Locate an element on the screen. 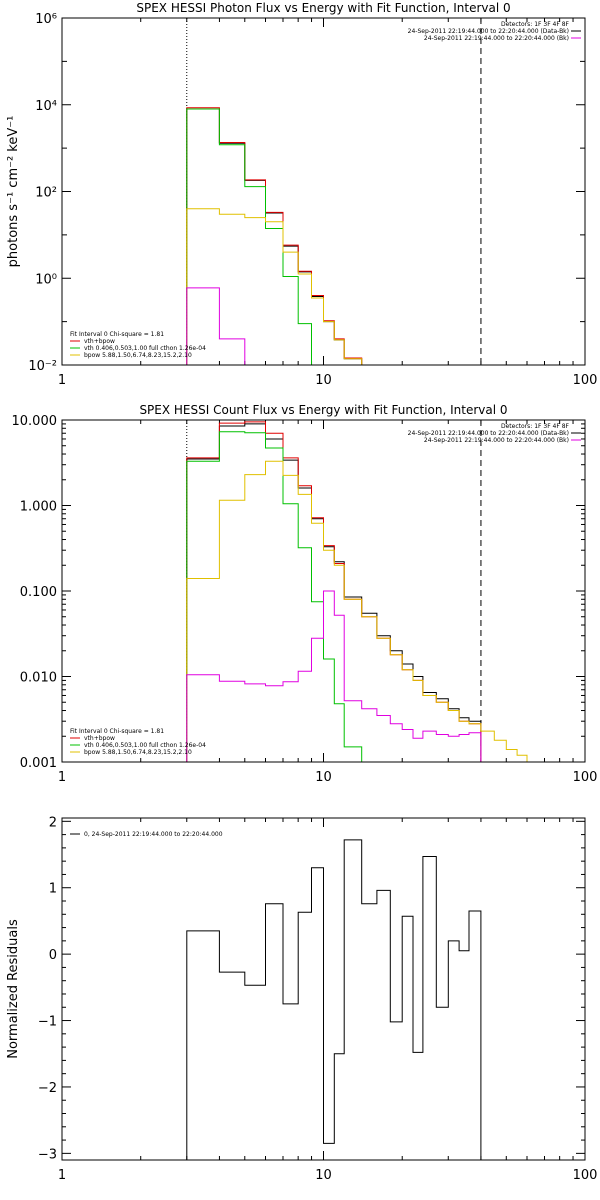 The height and width of the screenshot is (1200, 600). y-tick-label: 10.000 is located at coordinates (35, 421).